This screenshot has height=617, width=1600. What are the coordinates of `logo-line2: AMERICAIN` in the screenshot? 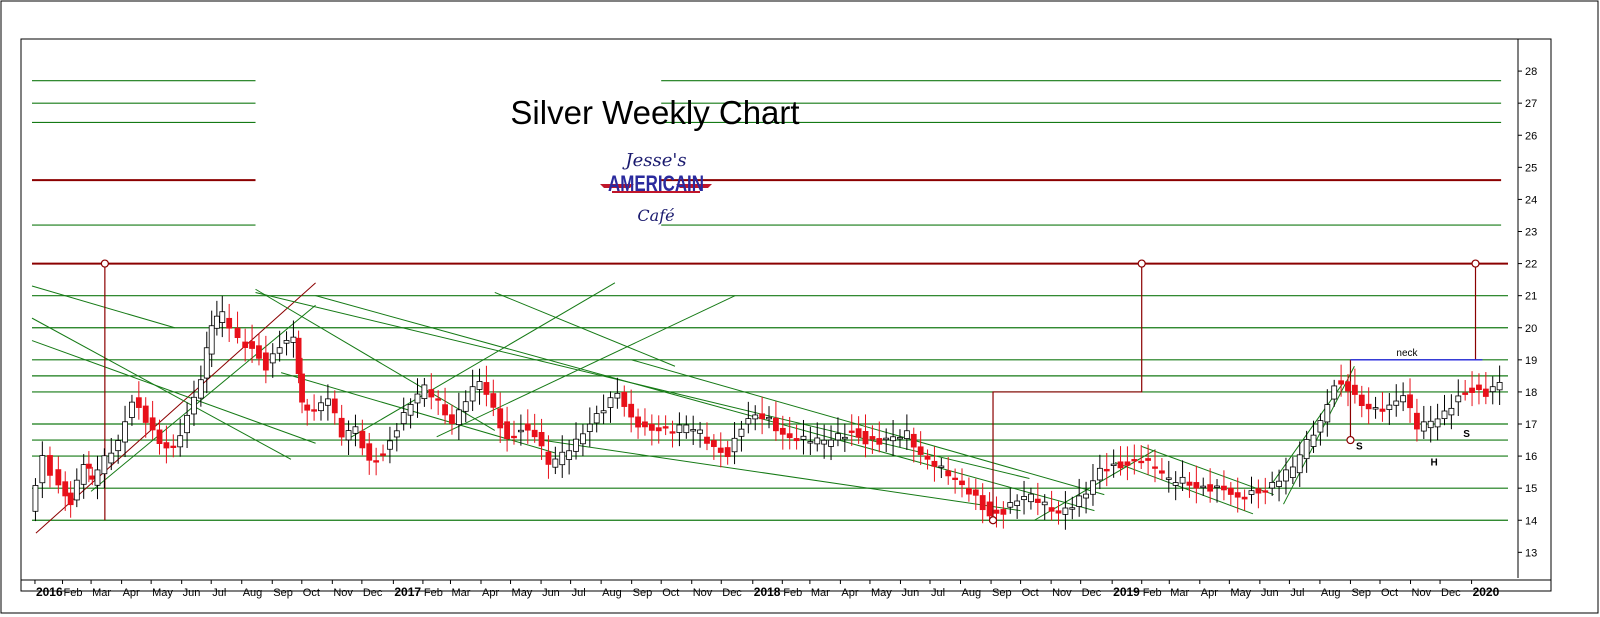 It's located at (656, 183).